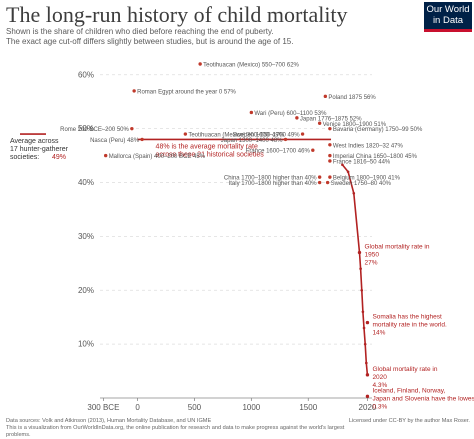  I want to click on y-tick-label: 10%, so click(86, 344).